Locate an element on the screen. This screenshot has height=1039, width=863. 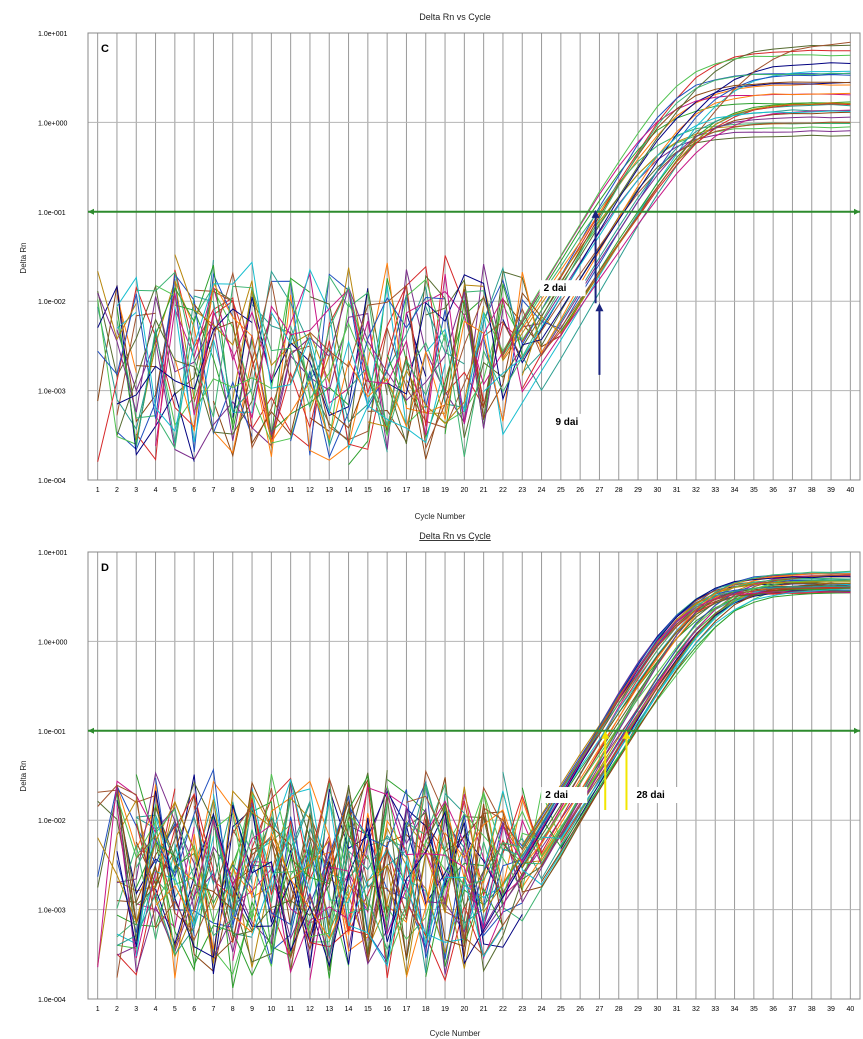
x-tick-label: 22 is located at coordinates (503, 1009).